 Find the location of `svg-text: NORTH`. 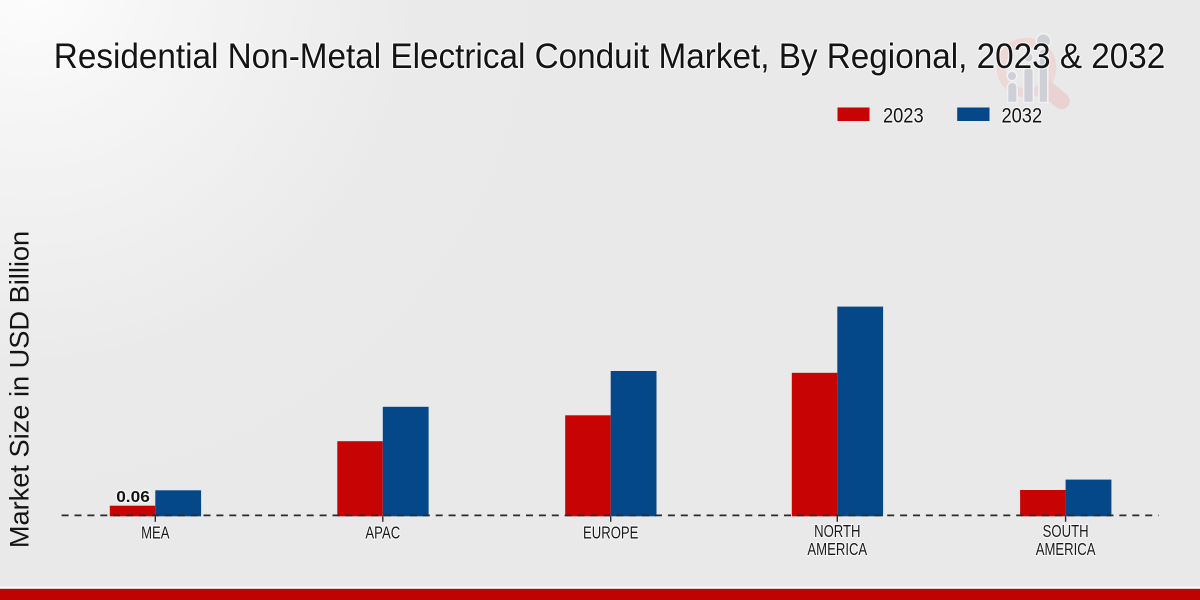

svg-text: NORTH is located at coordinates (837, 531).